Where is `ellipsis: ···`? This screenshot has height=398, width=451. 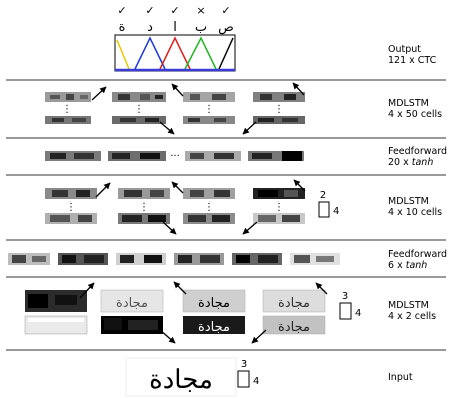 ellipsis: ··· is located at coordinates (175, 156).